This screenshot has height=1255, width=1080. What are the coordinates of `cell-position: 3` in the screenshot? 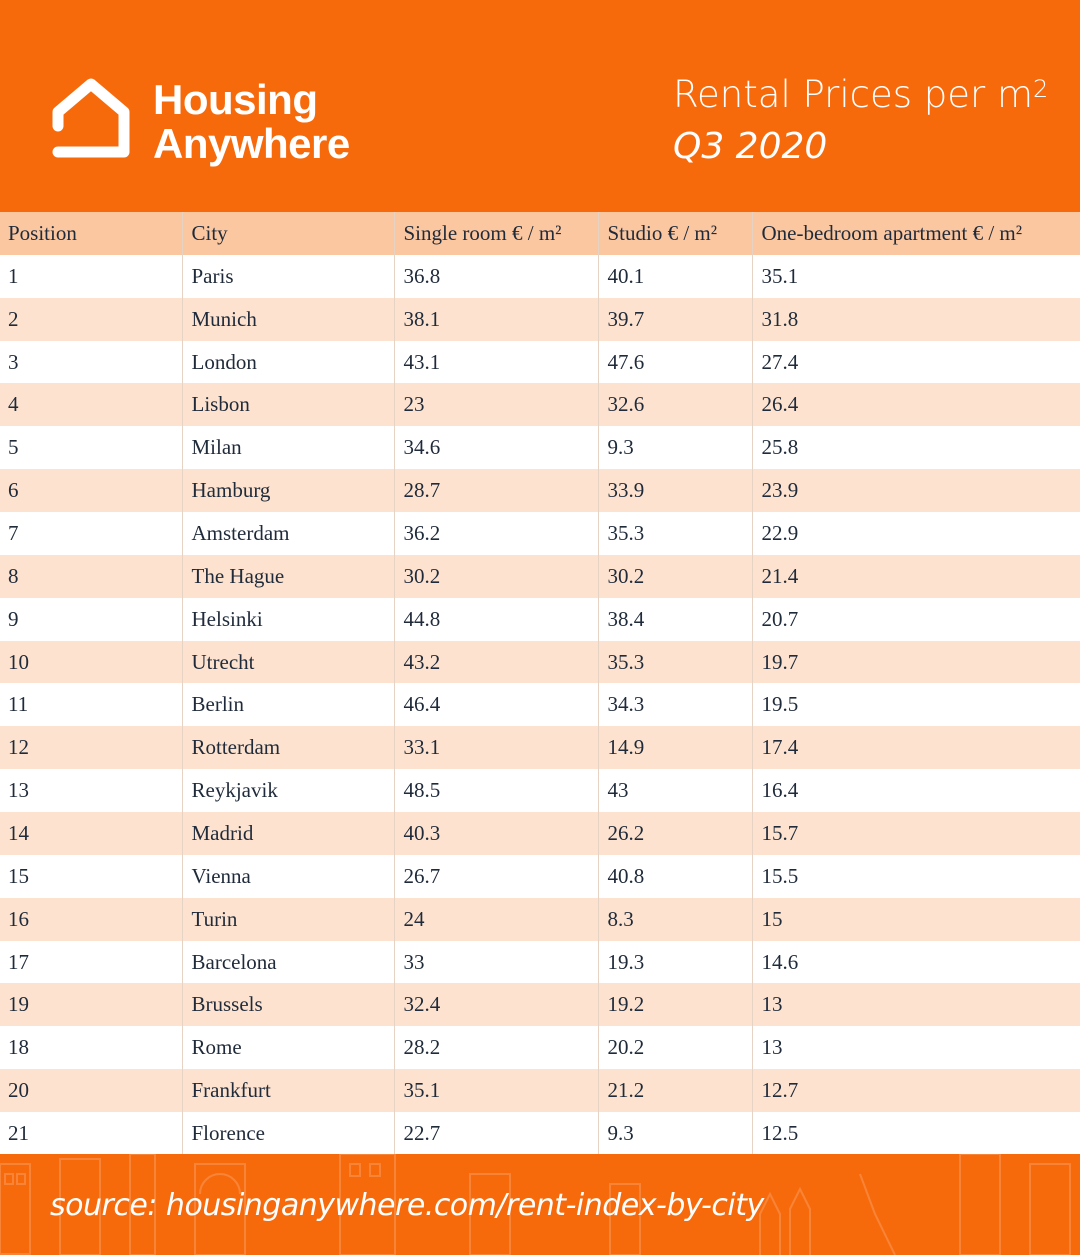 It's located at (13, 361).